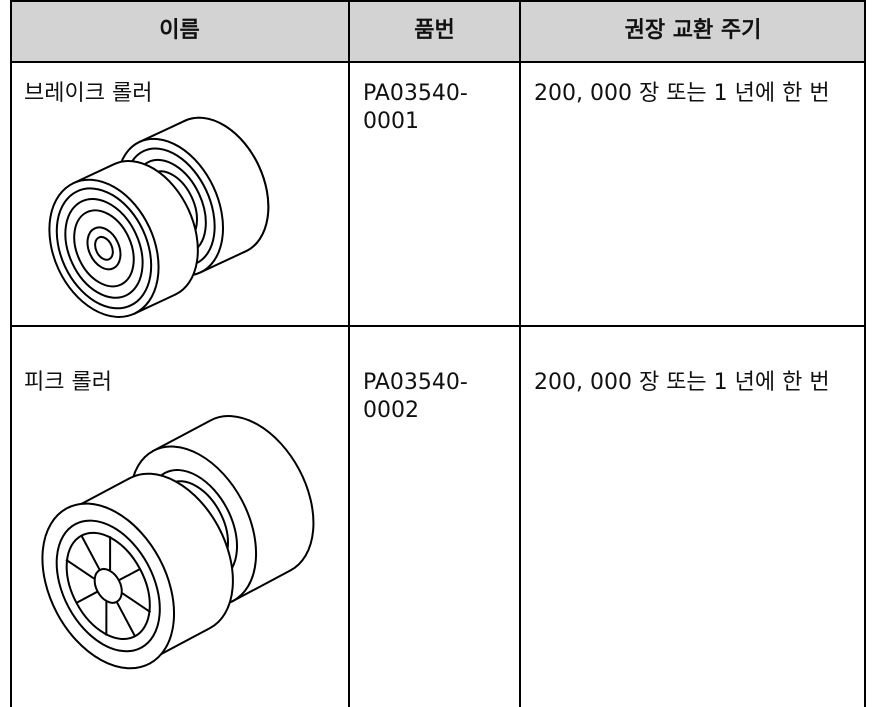 Image resolution: width=876 pixels, height=707 pixels. What do you see at coordinates (693, 30) in the screenshot?
I see `header-cycle: 권장 교환 주기` at bounding box center [693, 30].